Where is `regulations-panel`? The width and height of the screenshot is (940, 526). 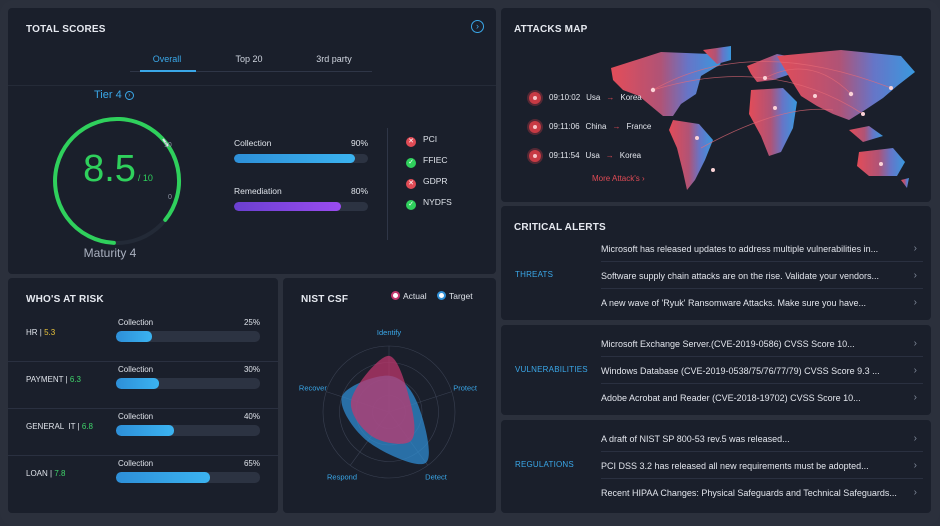 regulations-panel is located at coordinates (716, 466).